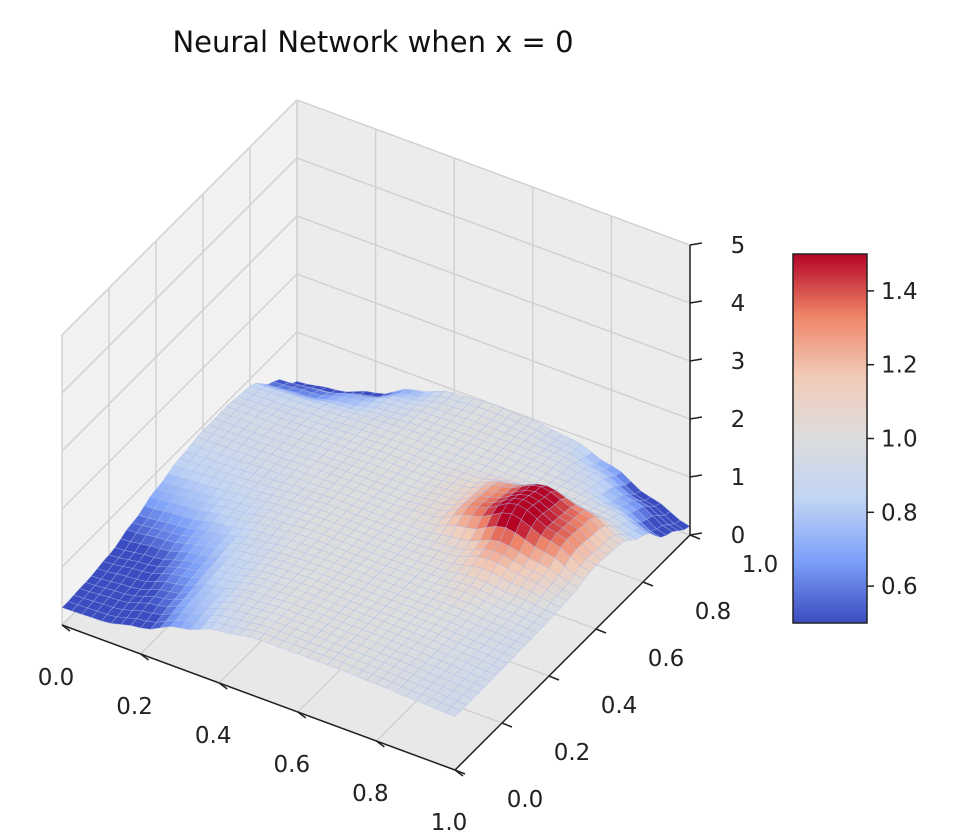  Describe the element at coordinates (370, 794) in the screenshot. I see `x-tick-label: 0.8` at that location.